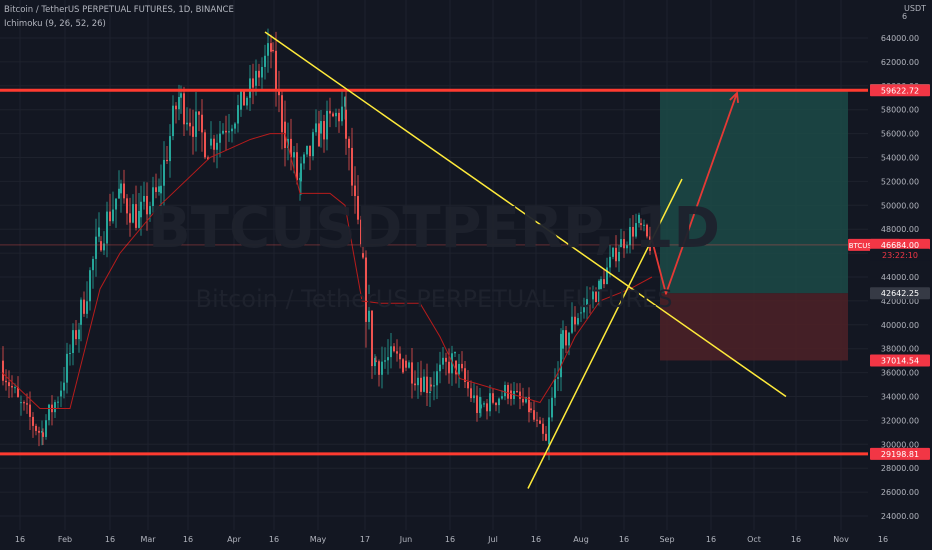 The width and height of the screenshot is (932, 550). Describe the element at coordinates (694, 193) in the screenshot. I see `projection-path` at that location.